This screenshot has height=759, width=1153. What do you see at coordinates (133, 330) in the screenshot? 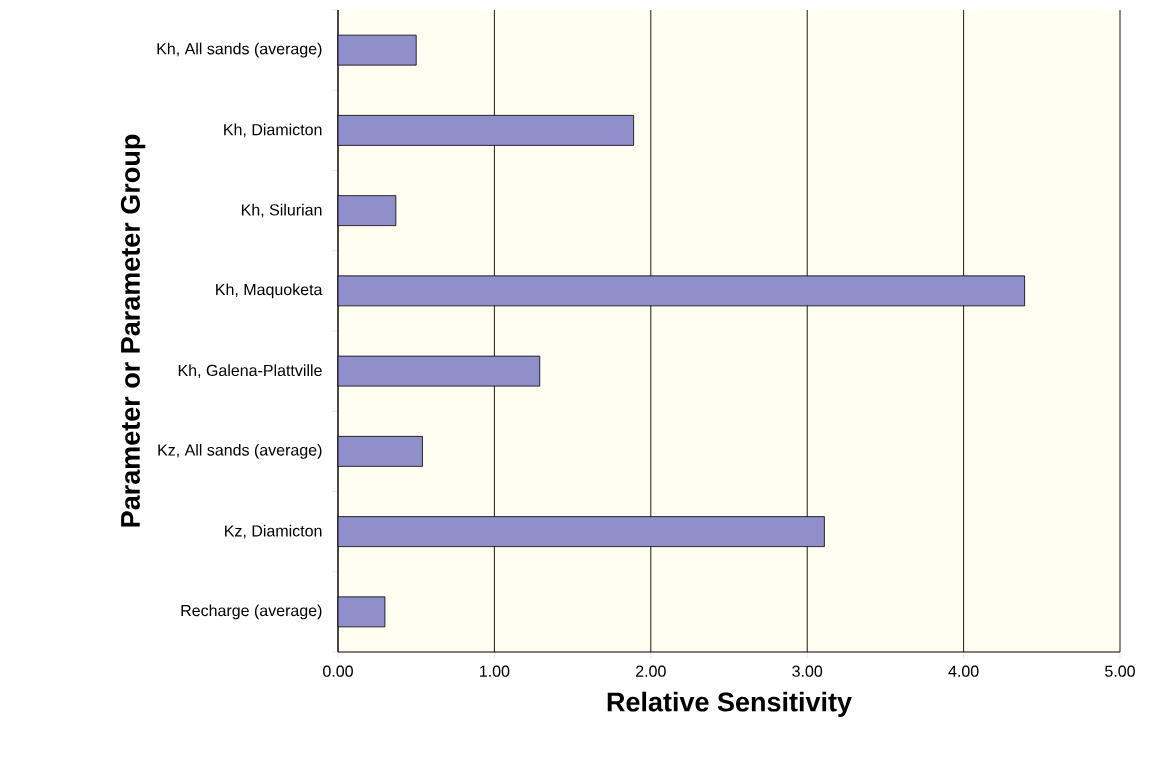
I see `y-axis-title: Parameter or Parameter Group` at bounding box center [133, 330].